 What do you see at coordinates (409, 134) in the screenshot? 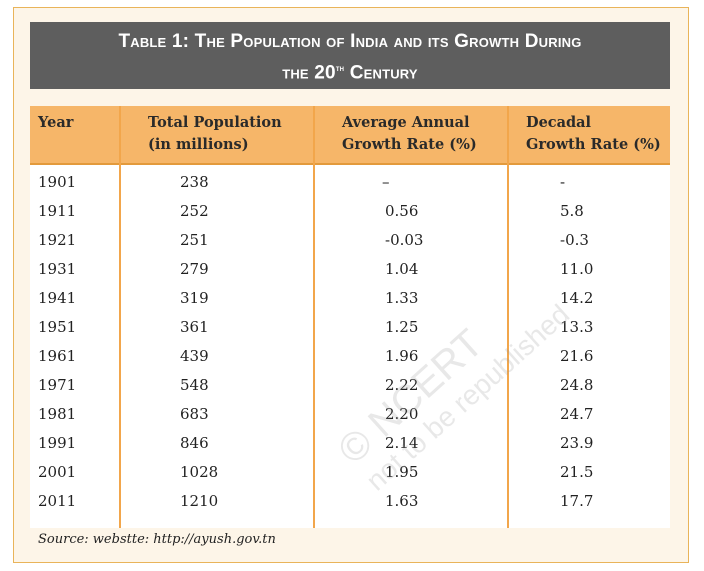
I see `header-annual-growth: Average Annual Growth Rate (%)` at bounding box center [409, 134].